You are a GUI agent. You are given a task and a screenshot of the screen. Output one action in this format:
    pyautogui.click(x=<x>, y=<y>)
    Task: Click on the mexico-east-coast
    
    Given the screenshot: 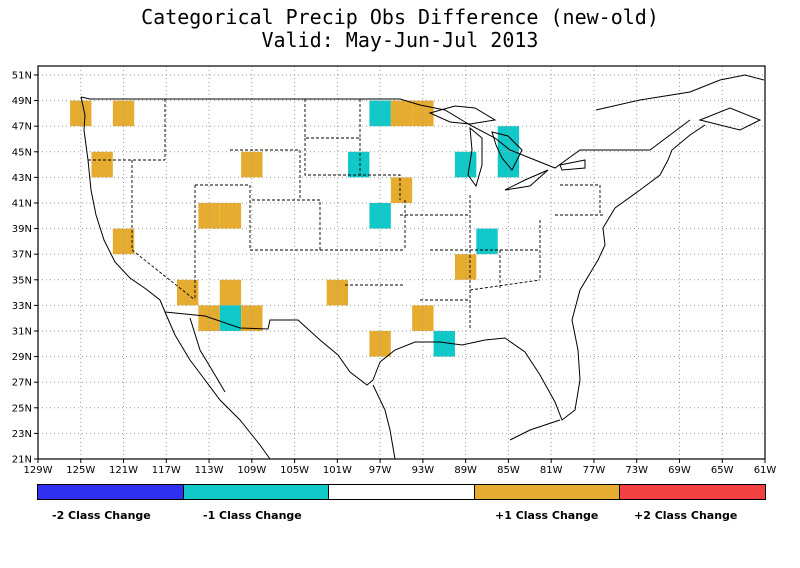 What is the action you would take?
    pyautogui.click(x=384, y=422)
    